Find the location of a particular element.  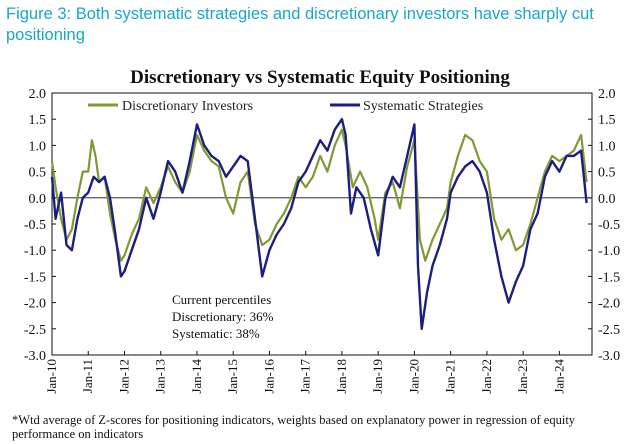

x-tick-label: Jan-22 is located at coordinates (486, 376).